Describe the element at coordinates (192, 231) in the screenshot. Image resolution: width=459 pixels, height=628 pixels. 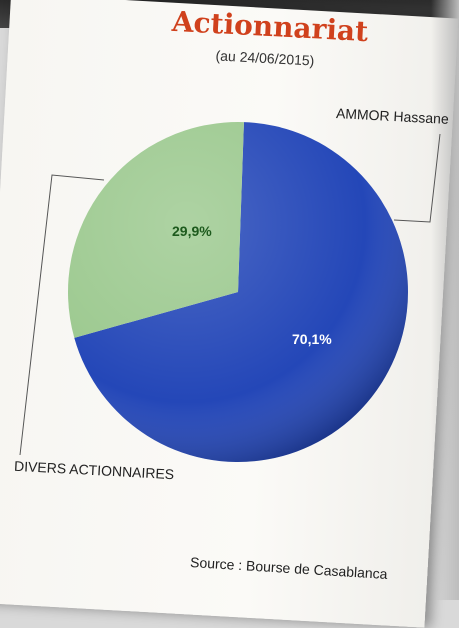
I see `slice-label-divers: 29,9%` at that location.